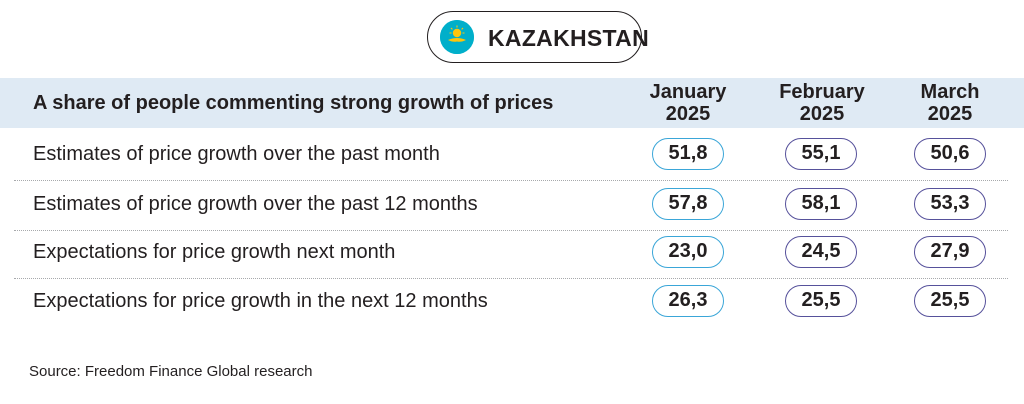 This screenshot has height=404, width=1024. What do you see at coordinates (214, 252) in the screenshot?
I see `row-label: Expectations for price growth next month` at bounding box center [214, 252].